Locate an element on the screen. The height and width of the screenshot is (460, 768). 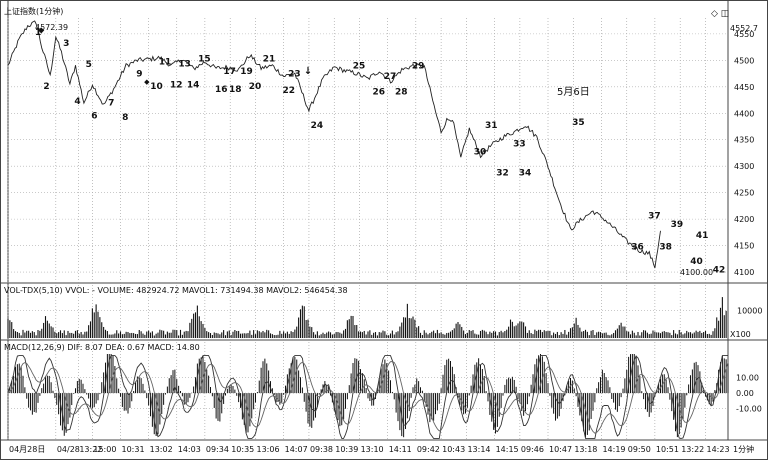
x-tick-label: 04月28日 is located at coordinates (27, 449).